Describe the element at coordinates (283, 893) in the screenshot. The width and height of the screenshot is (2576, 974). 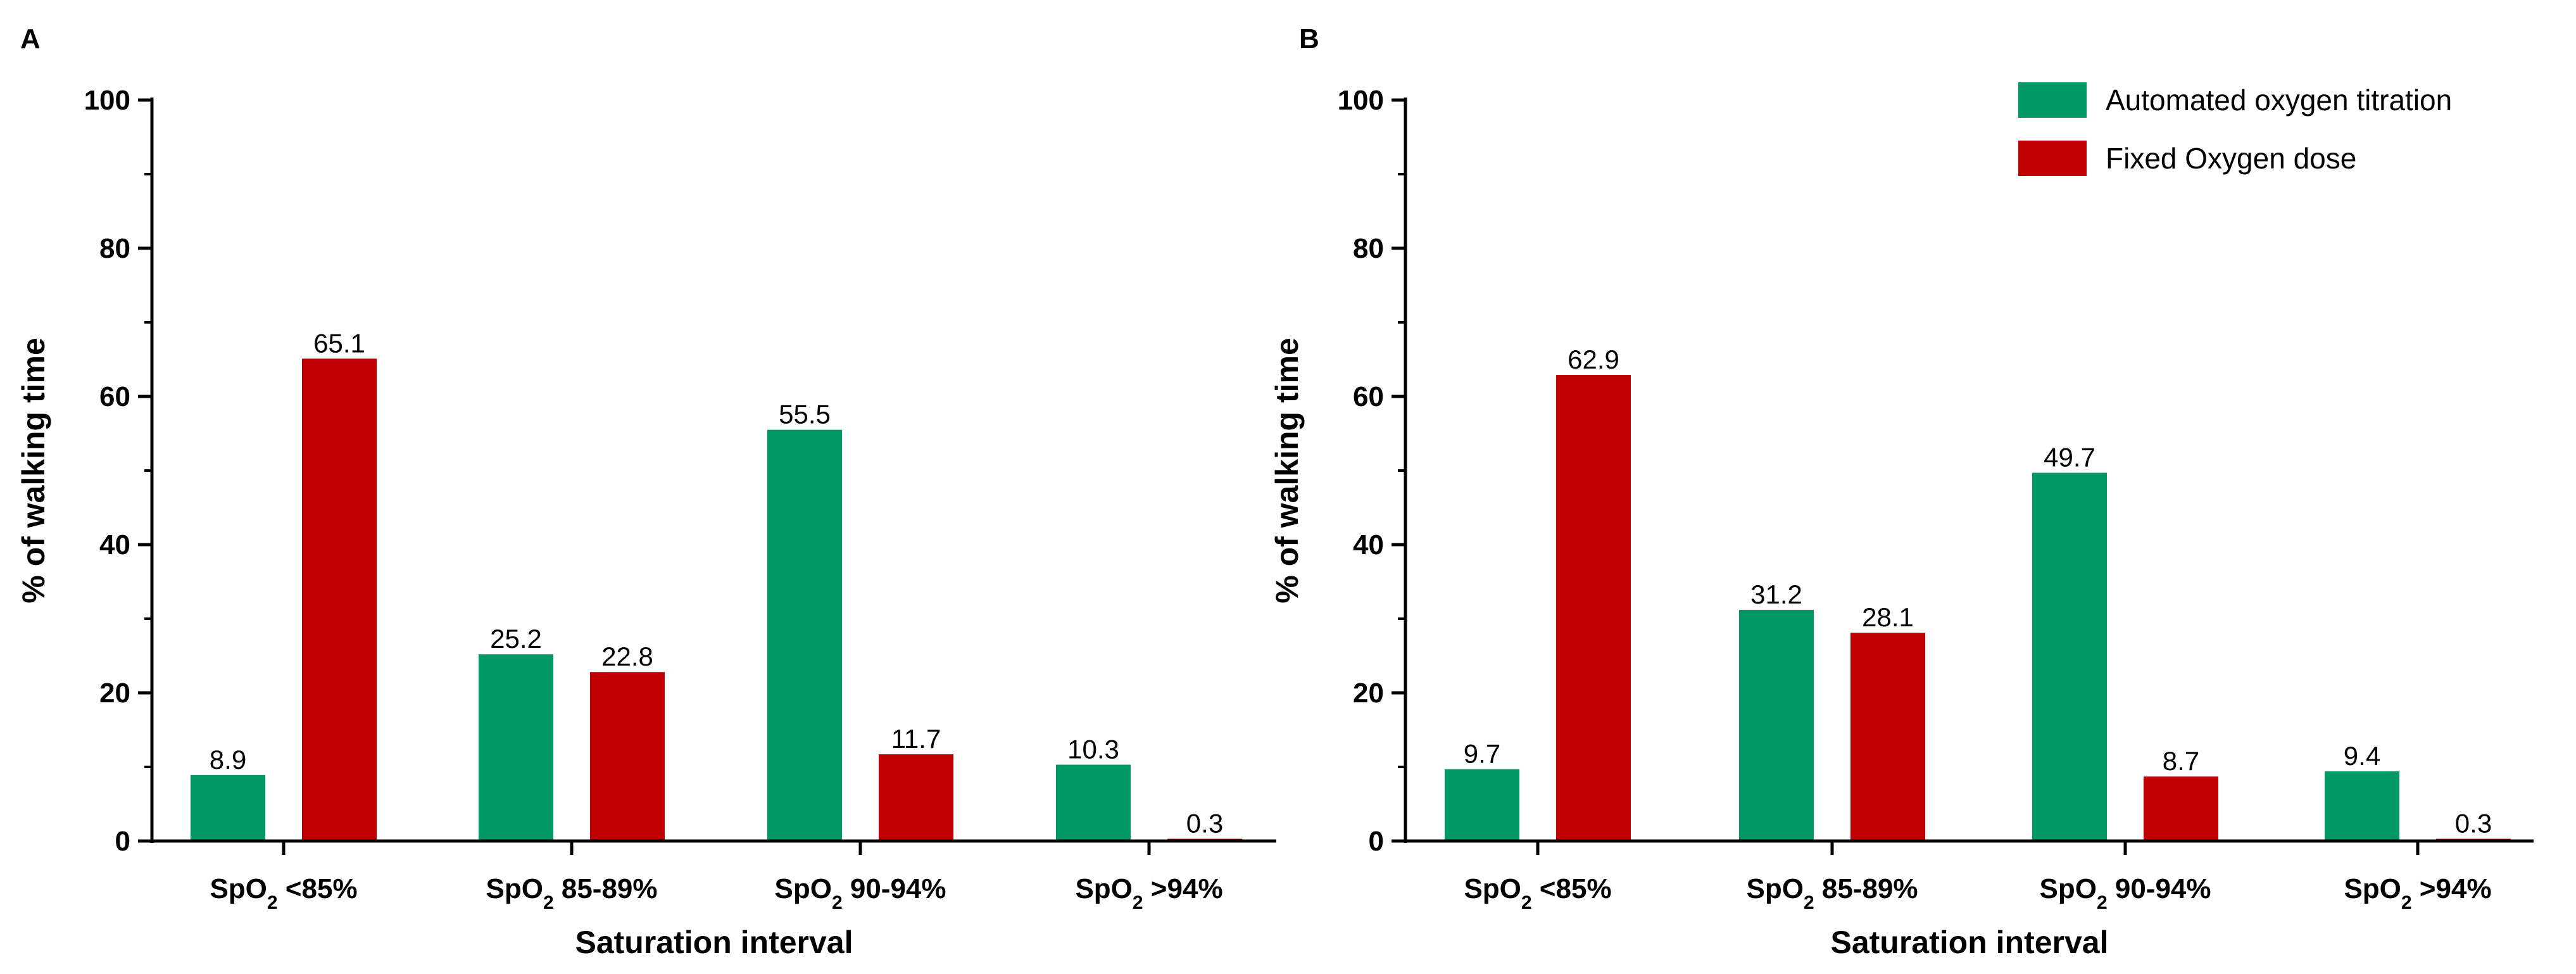
I see `panel-a-category-label-1: SpO2 <85%` at that location.